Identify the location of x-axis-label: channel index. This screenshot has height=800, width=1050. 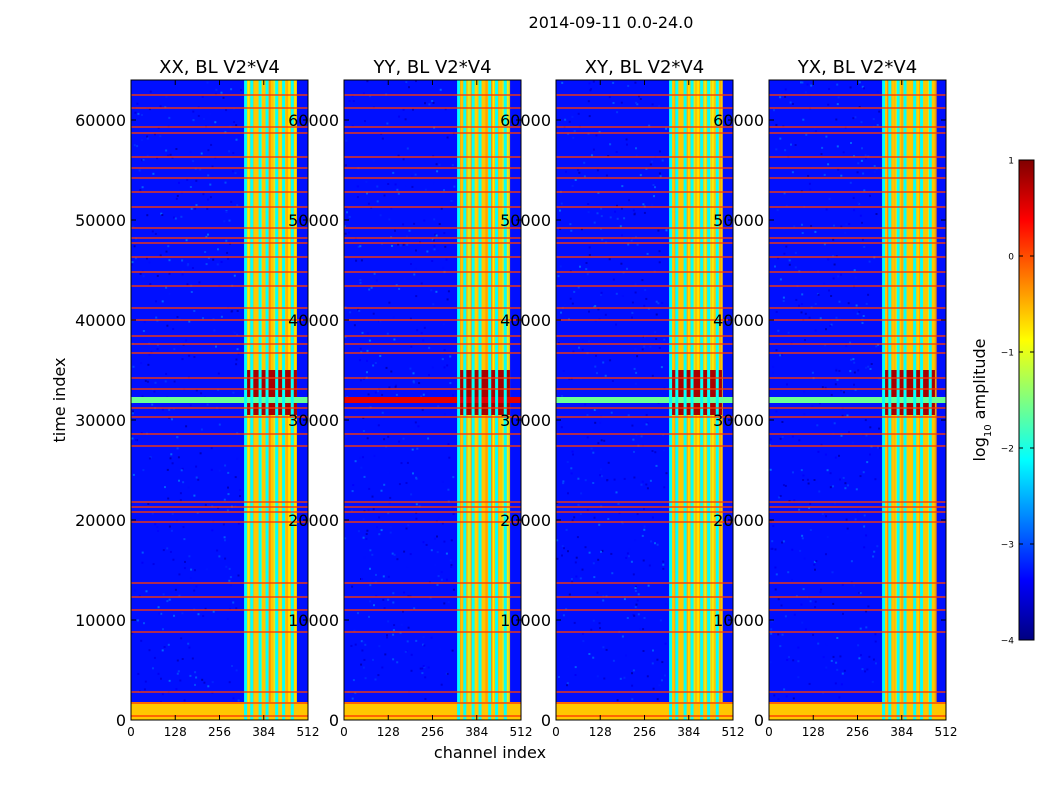
(490, 752).